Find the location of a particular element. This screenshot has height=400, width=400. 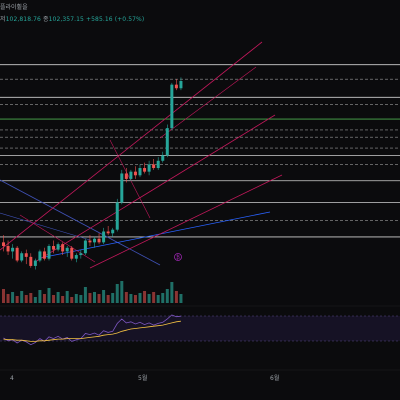

symbol-name: 플라이휠을 is located at coordinates (14, 7).